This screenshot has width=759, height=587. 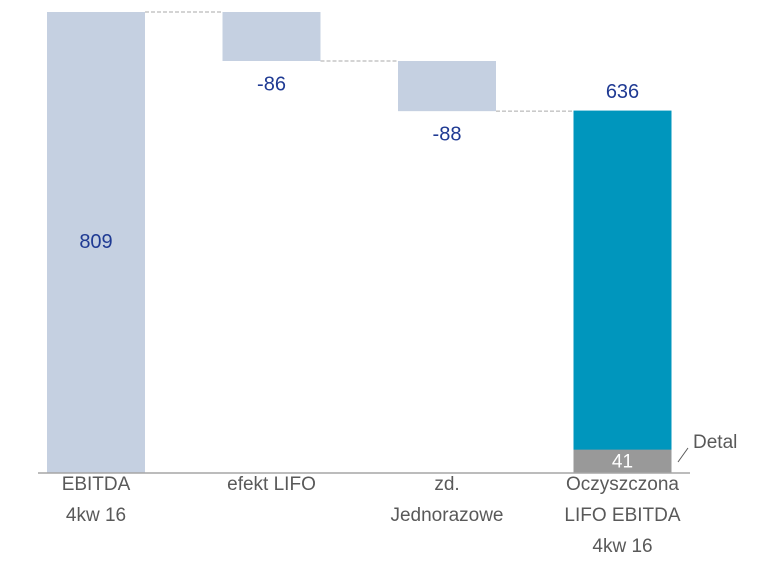 I want to click on x-tick-label: LIFO EBITDA, so click(x=622, y=515).